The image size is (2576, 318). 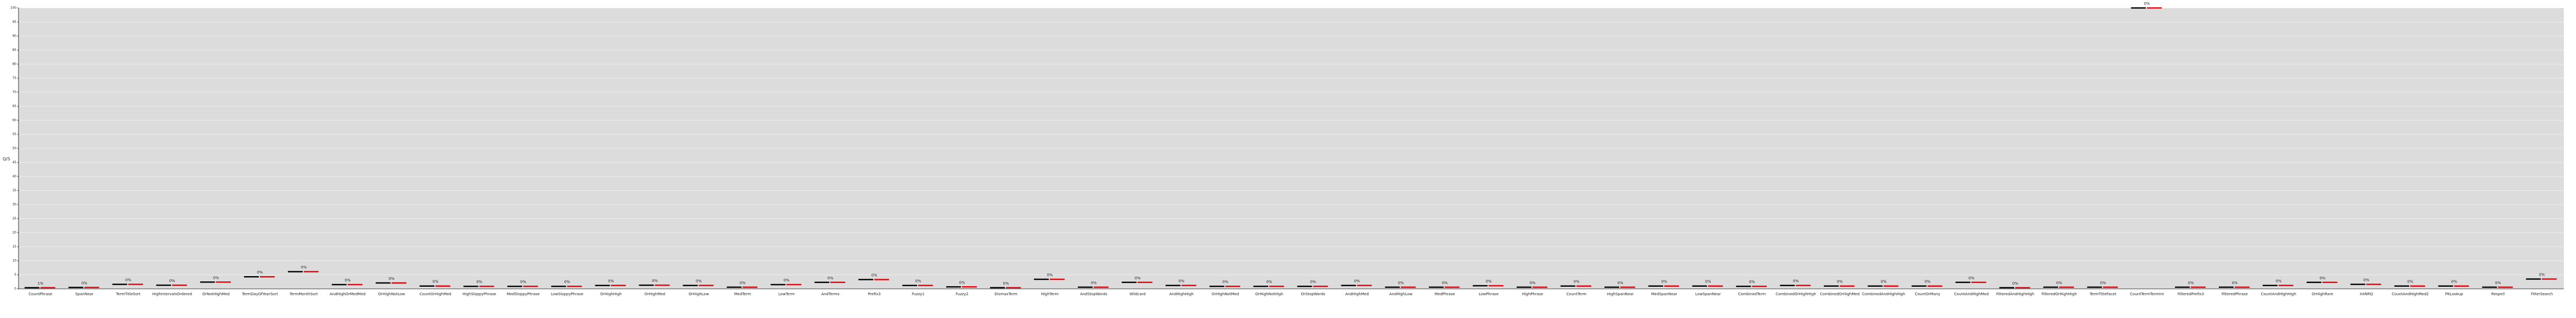 What do you see at coordinates (1576, 294) in the screenshot?
I see `x-tick-label: CountTerm` at bounding box center [1576, 294].